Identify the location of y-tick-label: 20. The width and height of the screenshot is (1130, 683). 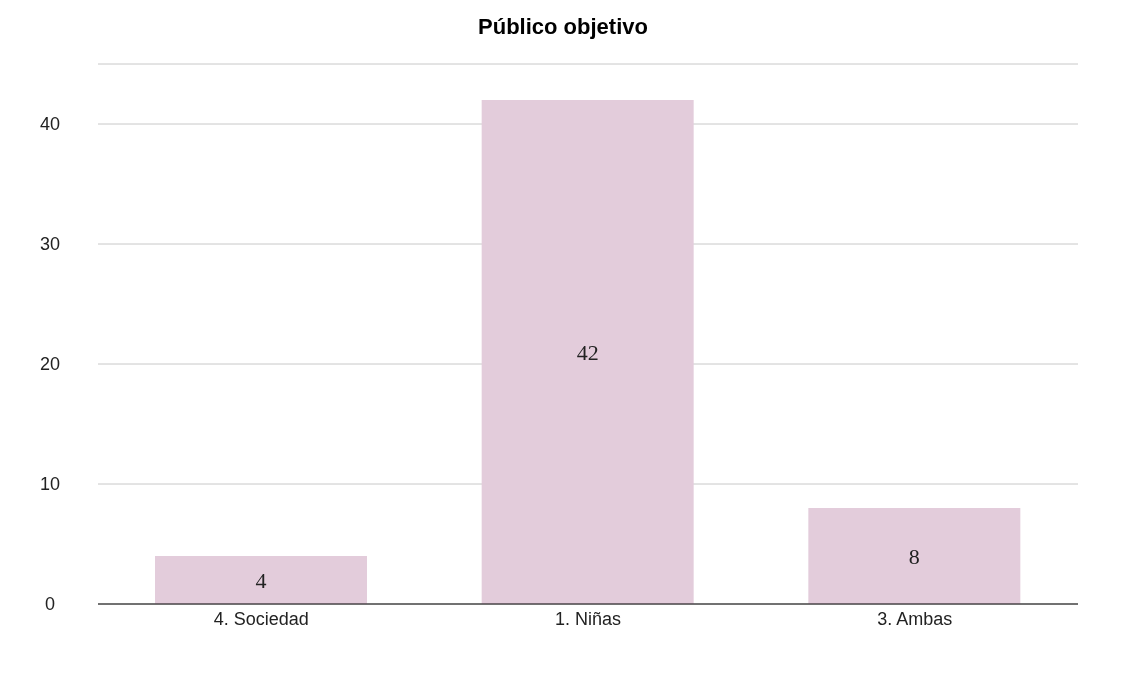
(50, 364).